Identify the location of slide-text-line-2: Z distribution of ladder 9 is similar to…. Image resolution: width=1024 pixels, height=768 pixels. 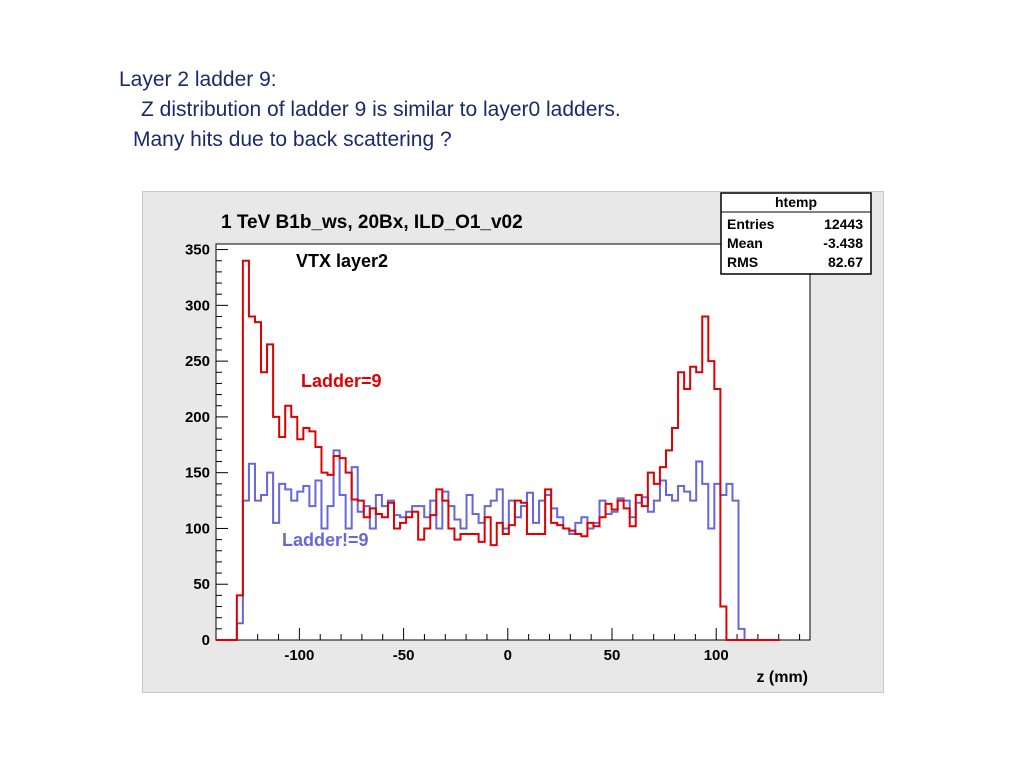
(381, 109).